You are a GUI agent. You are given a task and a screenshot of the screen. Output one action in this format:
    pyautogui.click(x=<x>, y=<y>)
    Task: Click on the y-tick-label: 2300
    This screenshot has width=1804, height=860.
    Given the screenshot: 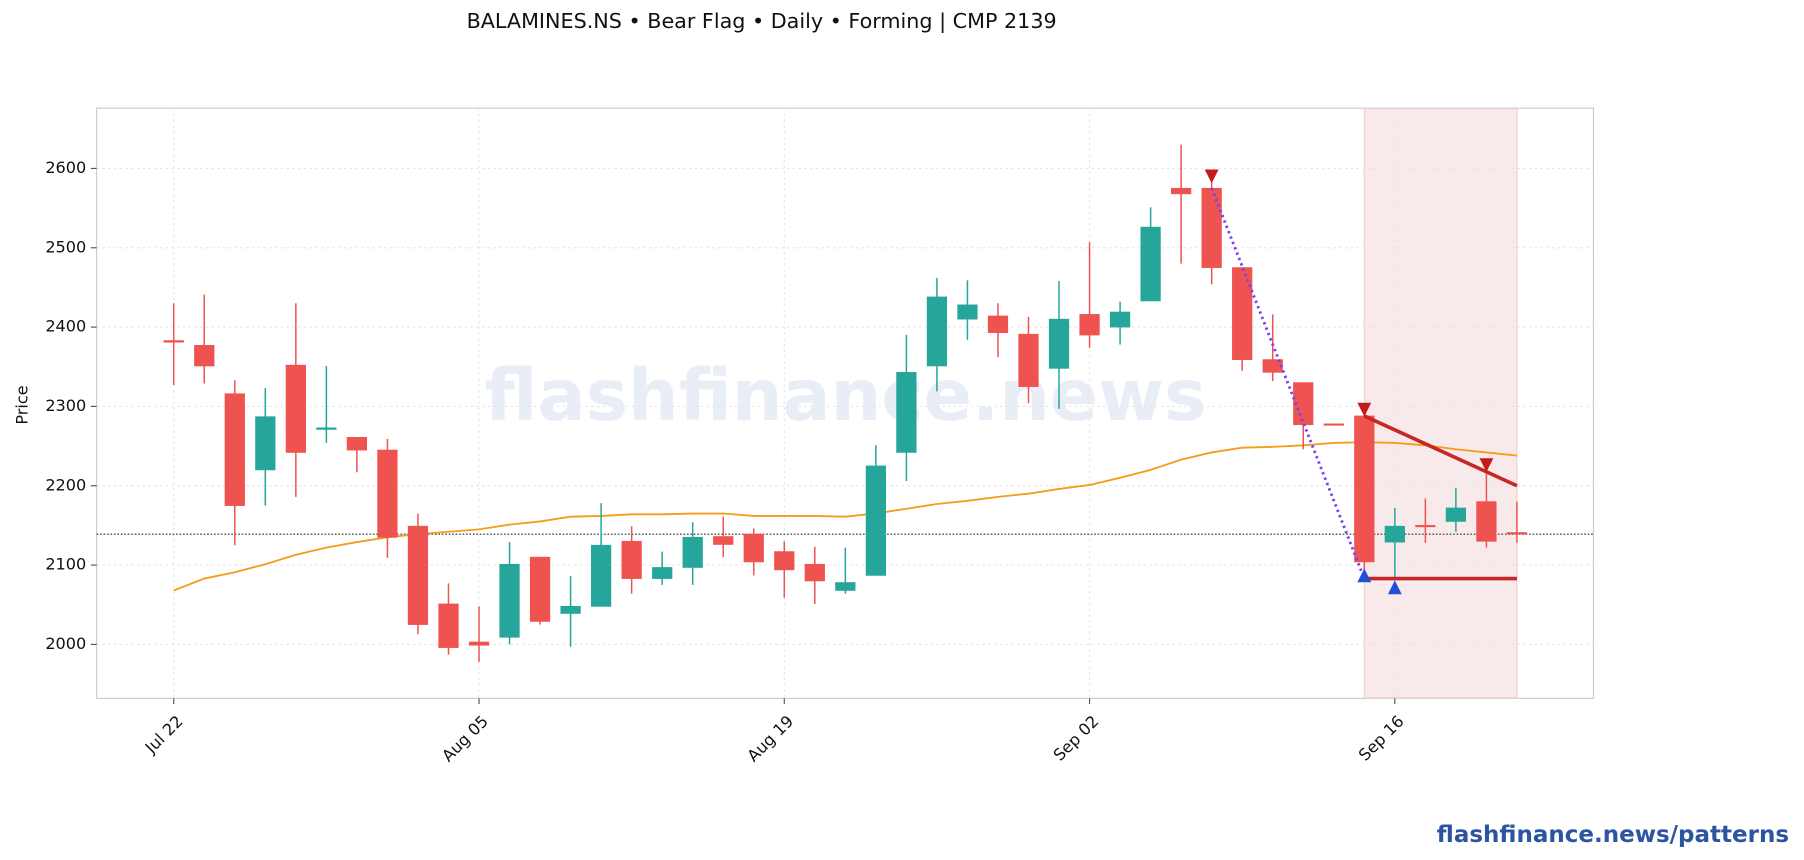 What is the action you would take?
    pyautogui.click(x=65, y=405)
    